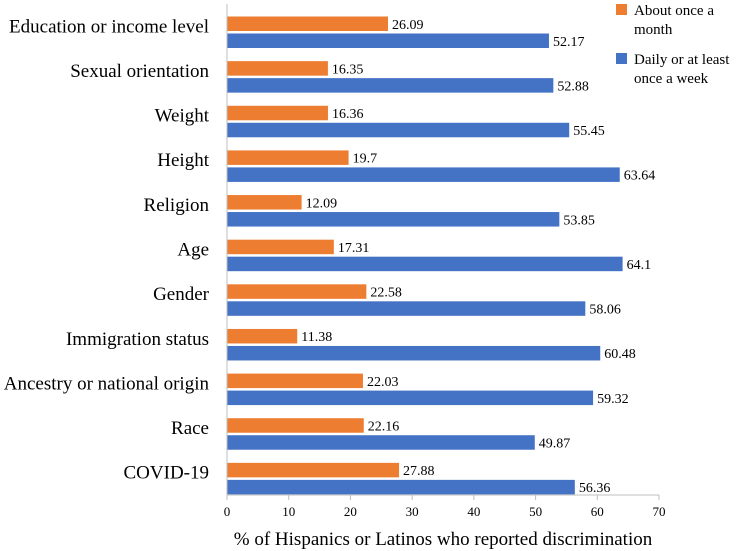 Image resolution: width=744 pixels, height=551 pixels. What do you see at coordinates (181, 294) in the screenshot?
I see `category-label-gender: Gender` at bounding box center [181, 294].